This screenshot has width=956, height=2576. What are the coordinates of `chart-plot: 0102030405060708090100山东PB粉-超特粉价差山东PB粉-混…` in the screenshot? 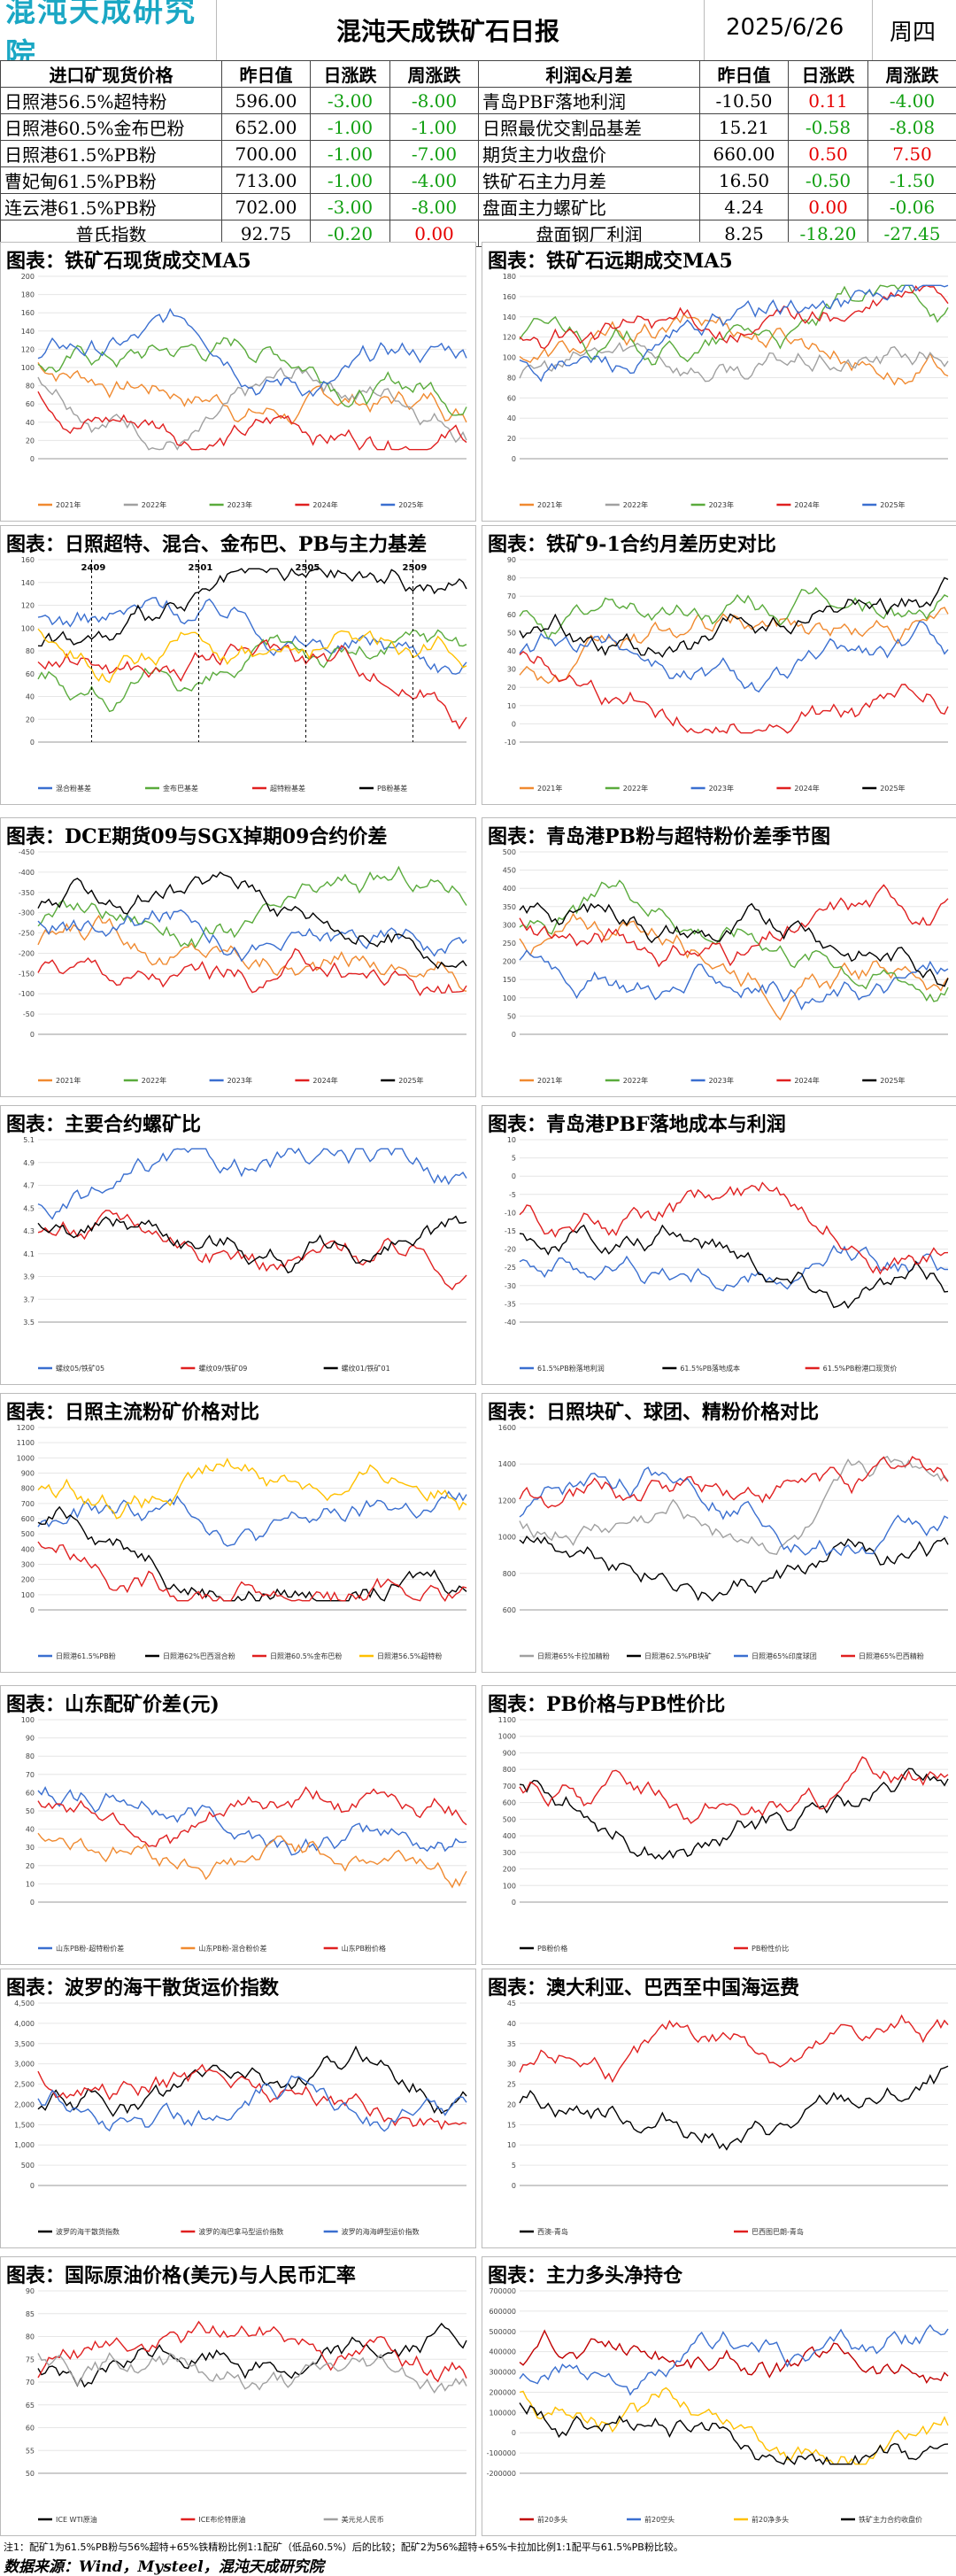 It's located at (238, 1838).